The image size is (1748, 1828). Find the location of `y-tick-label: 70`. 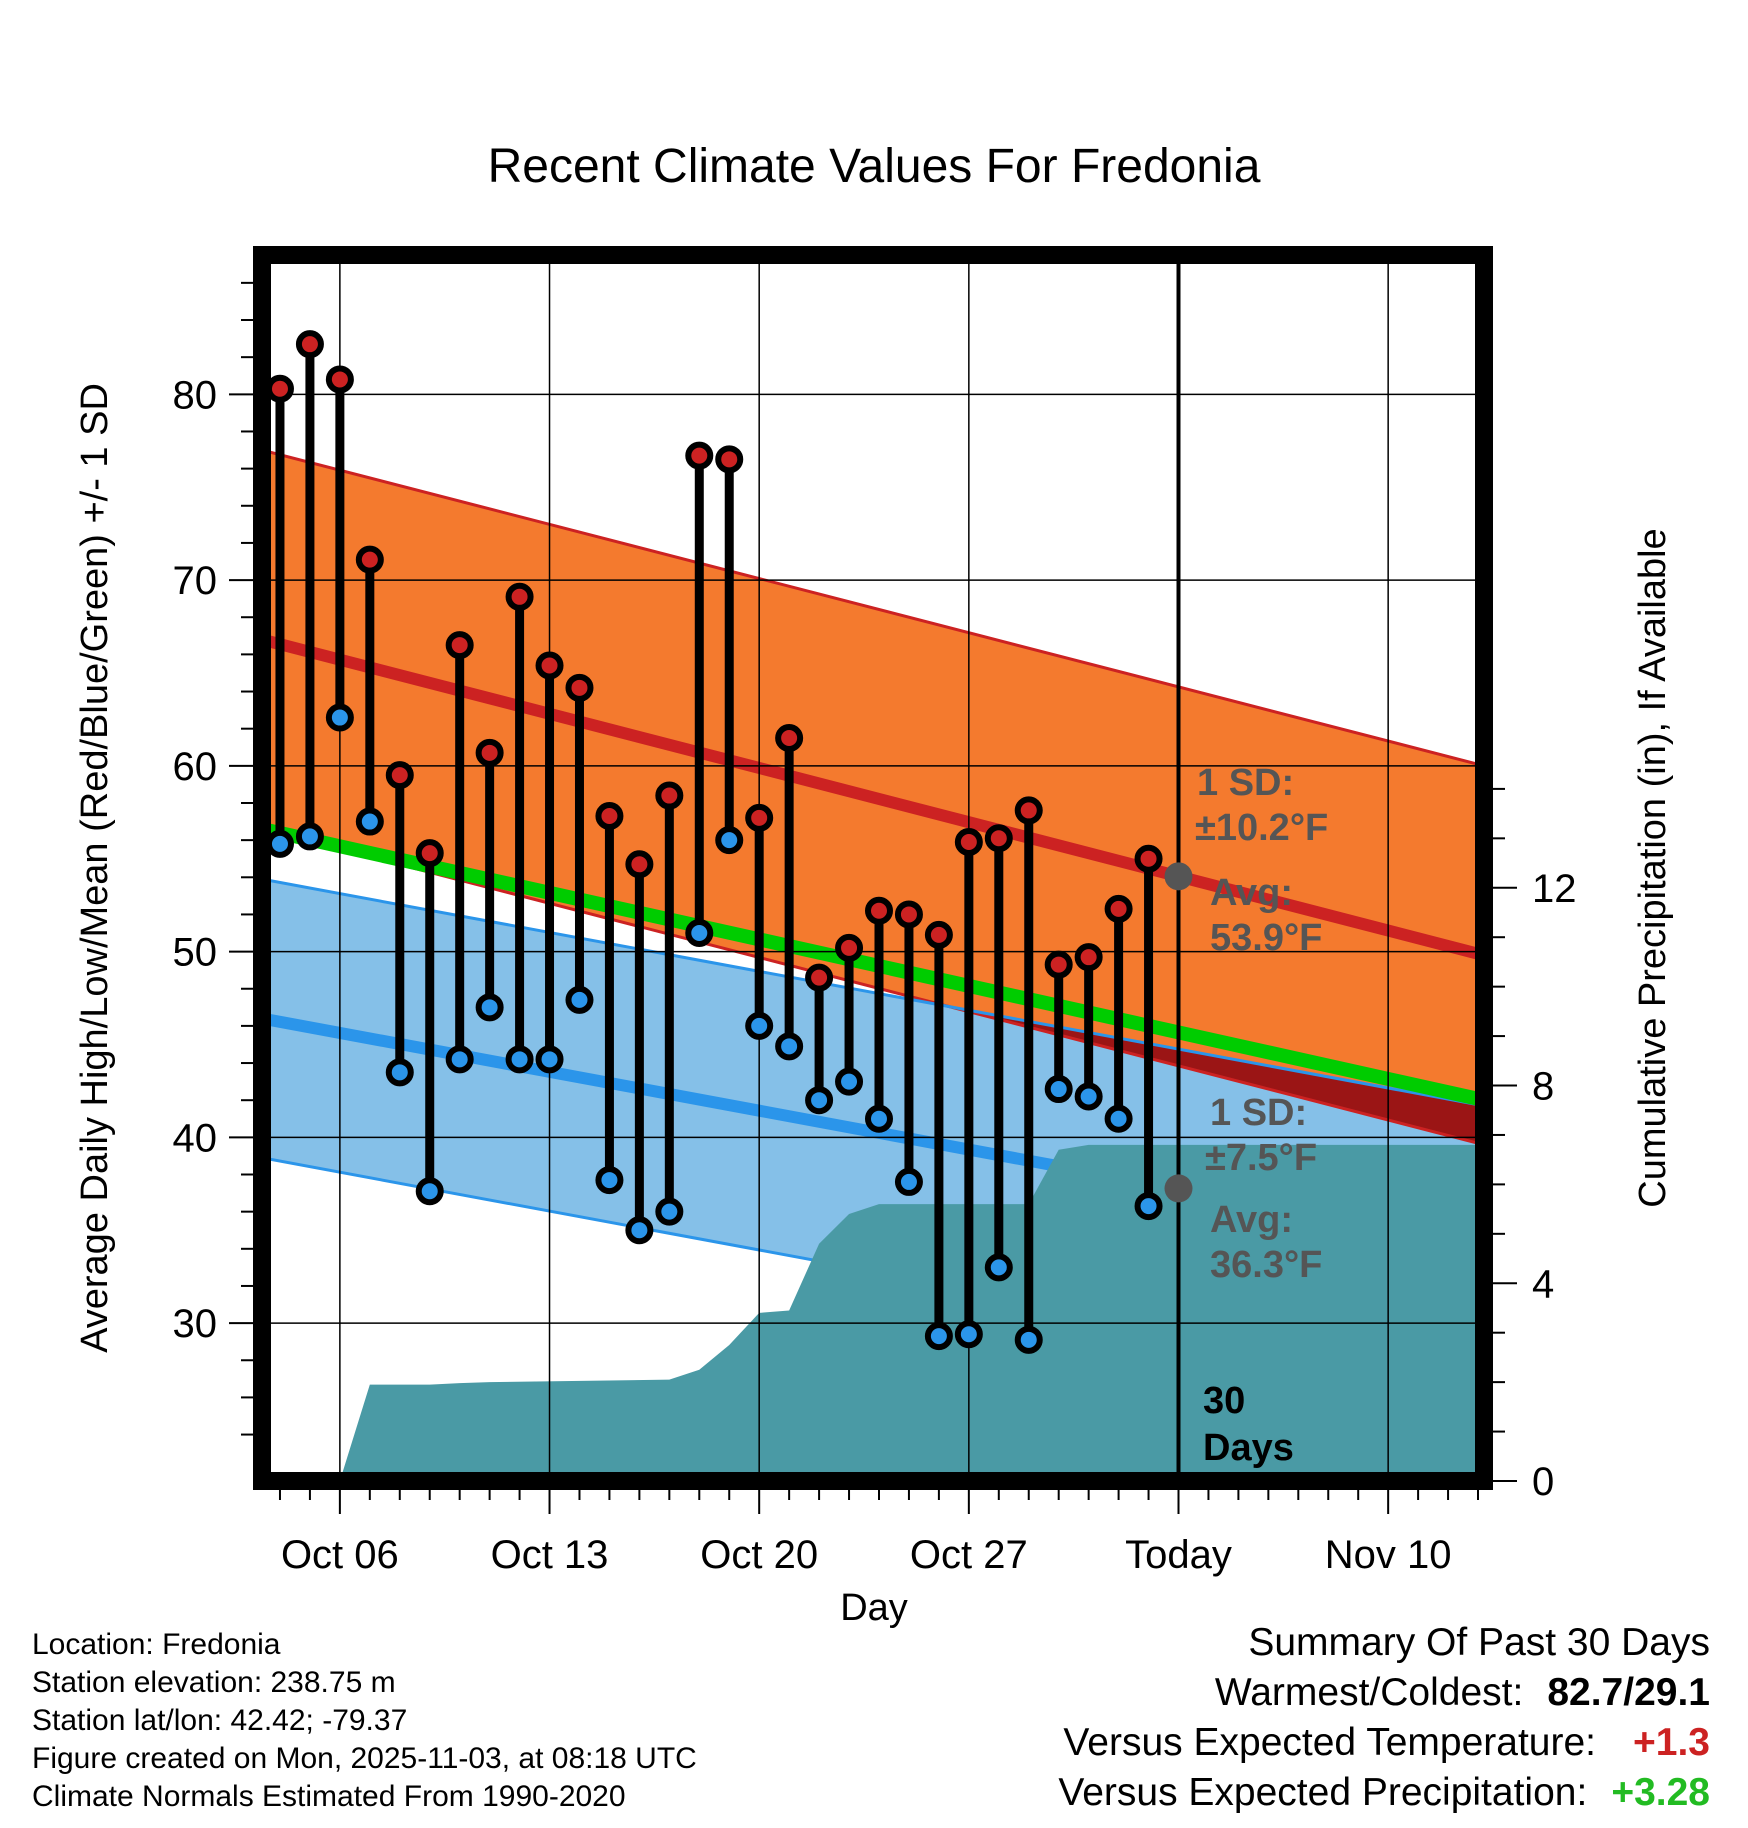

y-tick-label: 70 is located at coordinates (195, 581).